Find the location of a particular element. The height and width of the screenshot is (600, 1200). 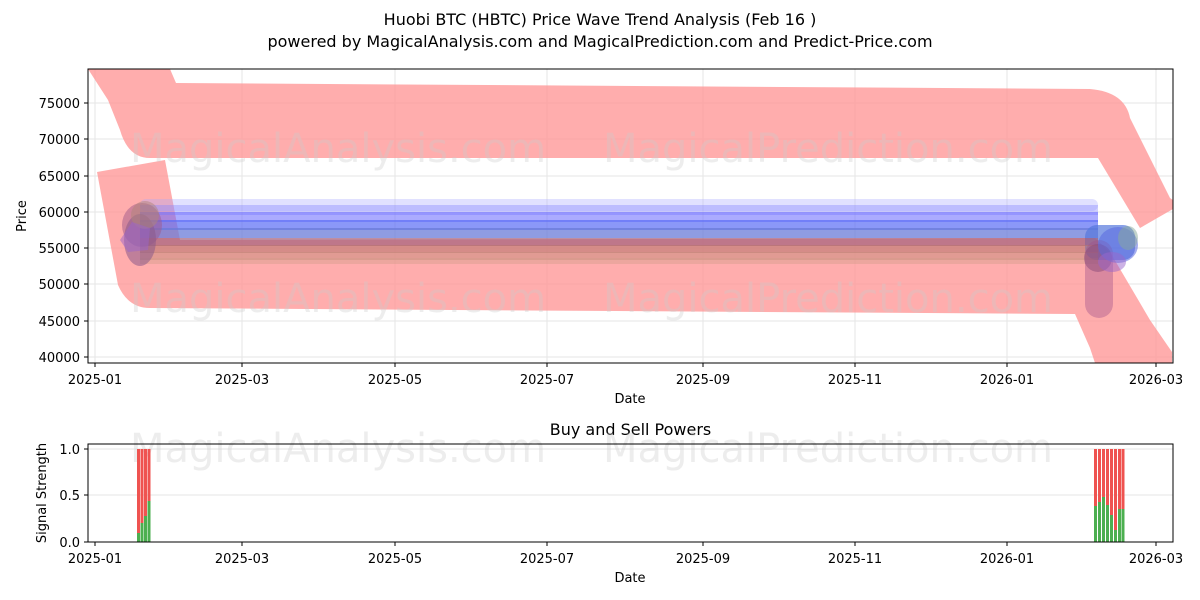

y-tick: 55000 is located at coordinates (59, 249).